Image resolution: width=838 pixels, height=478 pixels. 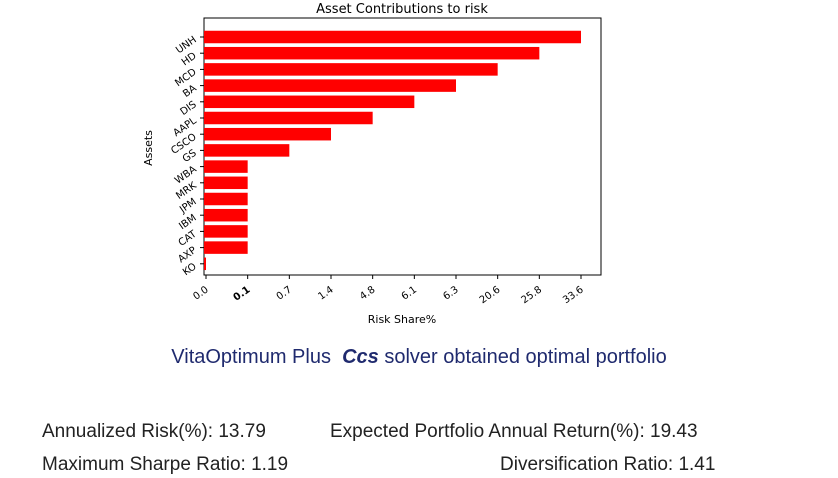 I want to click on annualized-risk-stat: Annualized Risk(%): 13.79, so click(x=154, y=431).